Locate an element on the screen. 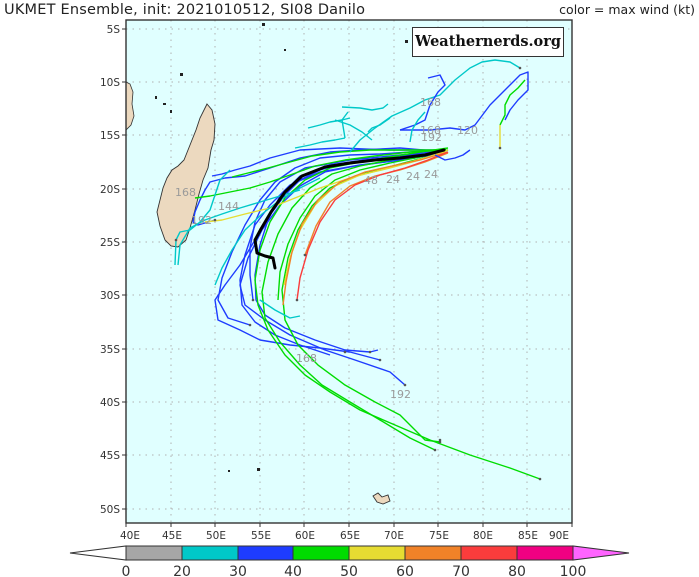  svg-text: 35S is located at coordinates (110, 350).